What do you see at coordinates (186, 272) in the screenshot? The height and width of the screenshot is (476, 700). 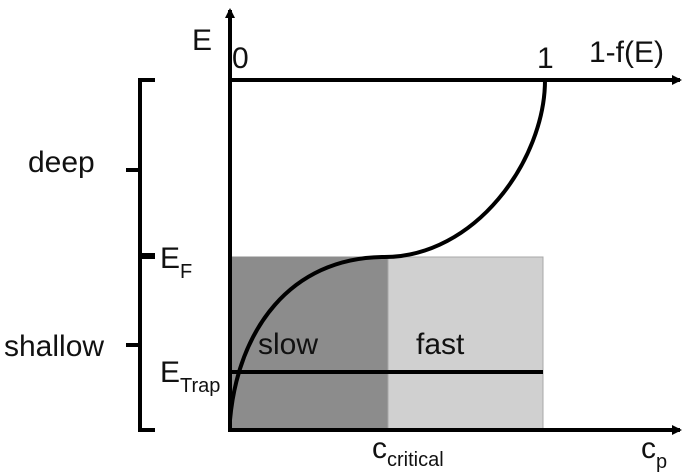 I see `fermi-level-subscript: F` at bounding box center [186, 272].